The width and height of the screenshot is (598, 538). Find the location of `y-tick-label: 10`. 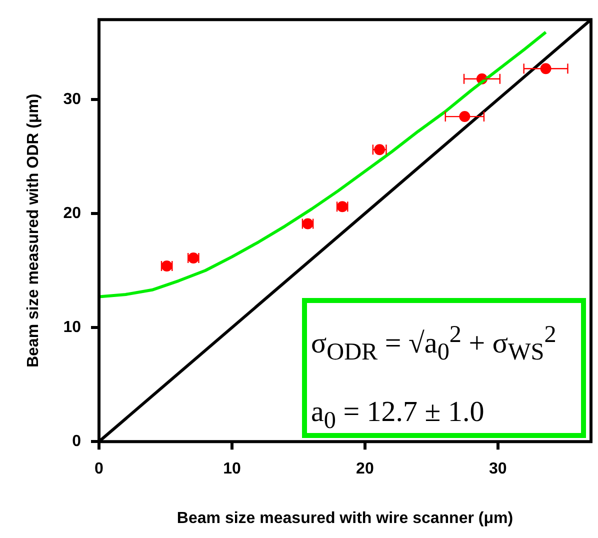

y-tick-label: 10 is located at coordinates (72, 327).